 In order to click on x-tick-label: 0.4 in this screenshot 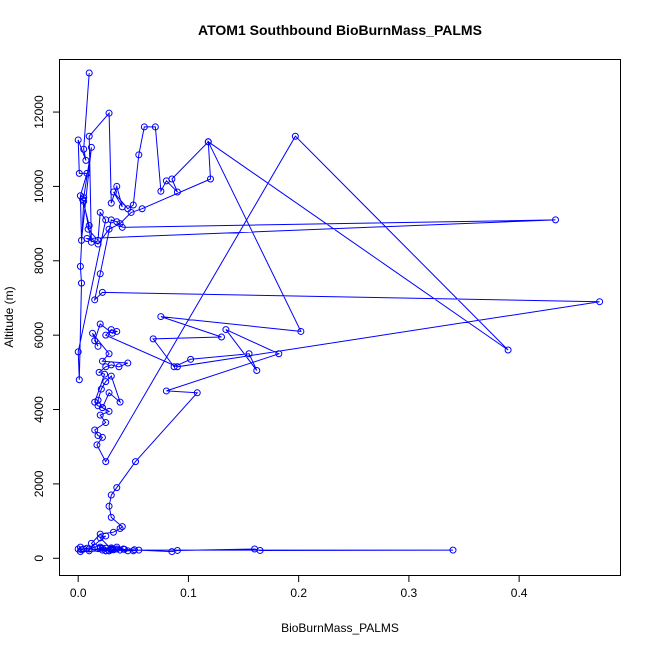, I will do `click(519, 593)`.